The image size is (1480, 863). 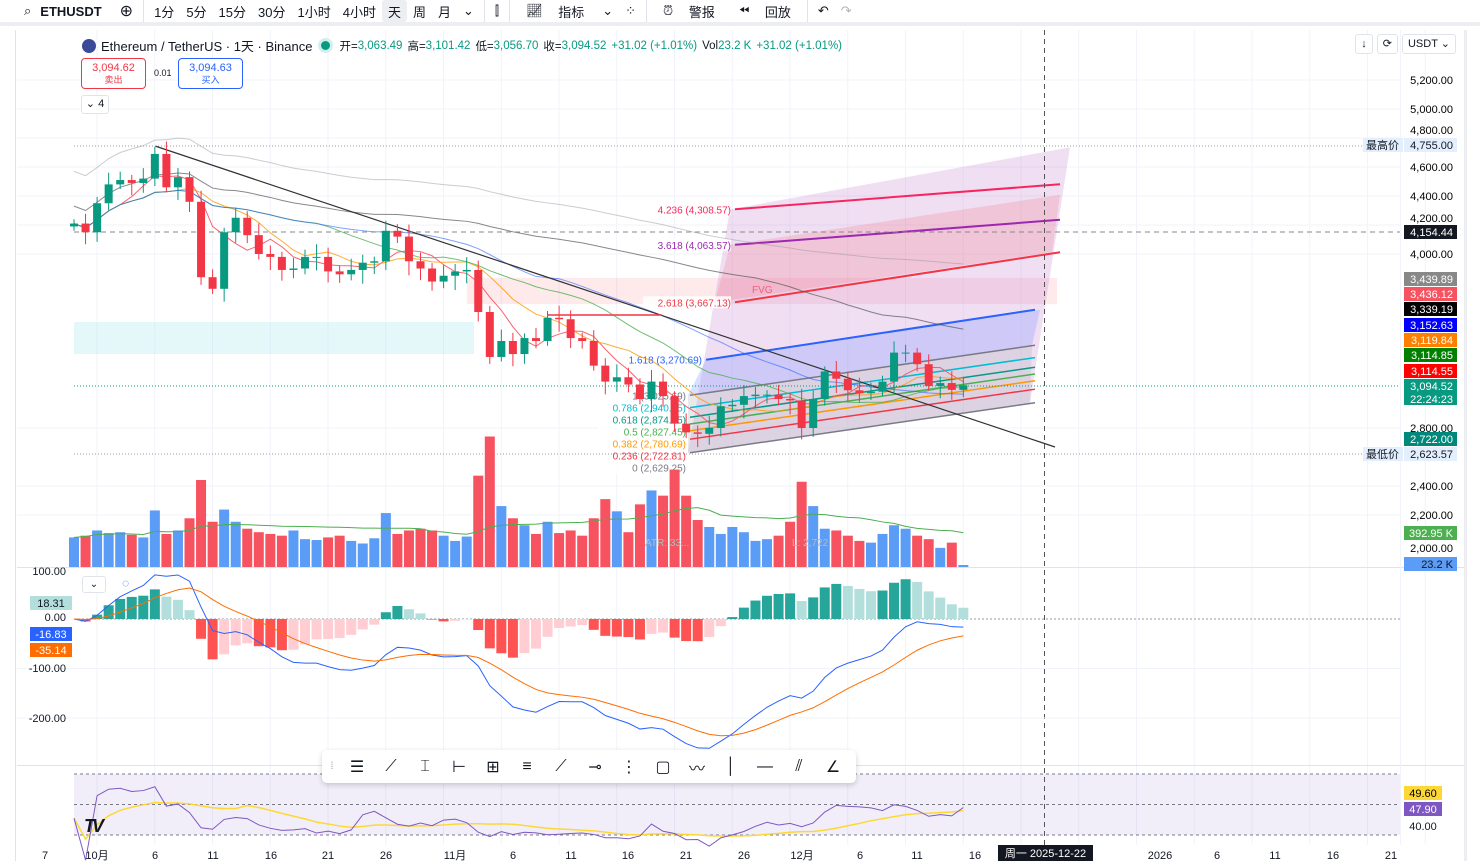 What do you see at coordinates (493, 767) in the screenshot?
I see `date-price-range-icon: ⊞` at bounding box center [493, 767].